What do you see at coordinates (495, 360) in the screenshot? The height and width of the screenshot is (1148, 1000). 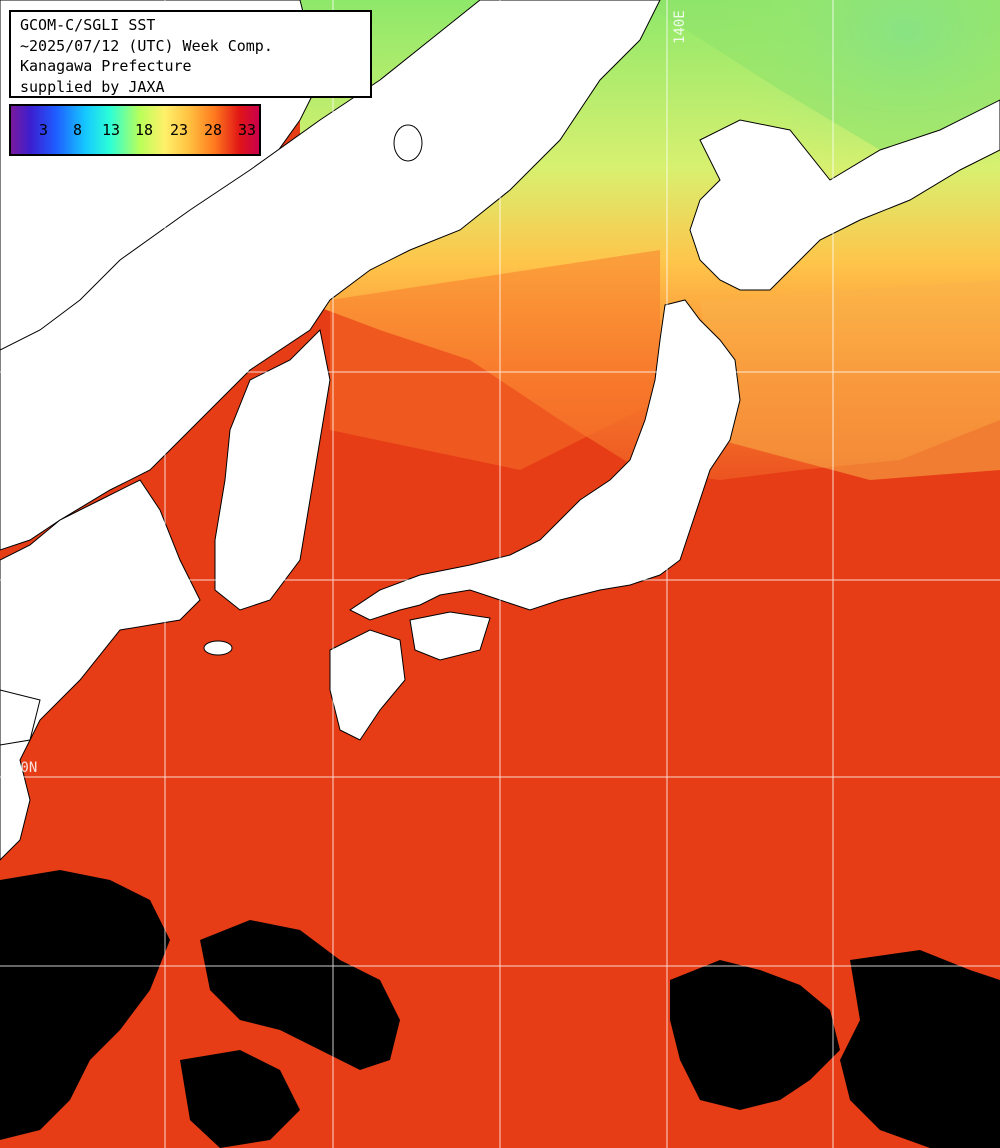 I see `sea-of-japan-warm` at bounding box center [495, 360].